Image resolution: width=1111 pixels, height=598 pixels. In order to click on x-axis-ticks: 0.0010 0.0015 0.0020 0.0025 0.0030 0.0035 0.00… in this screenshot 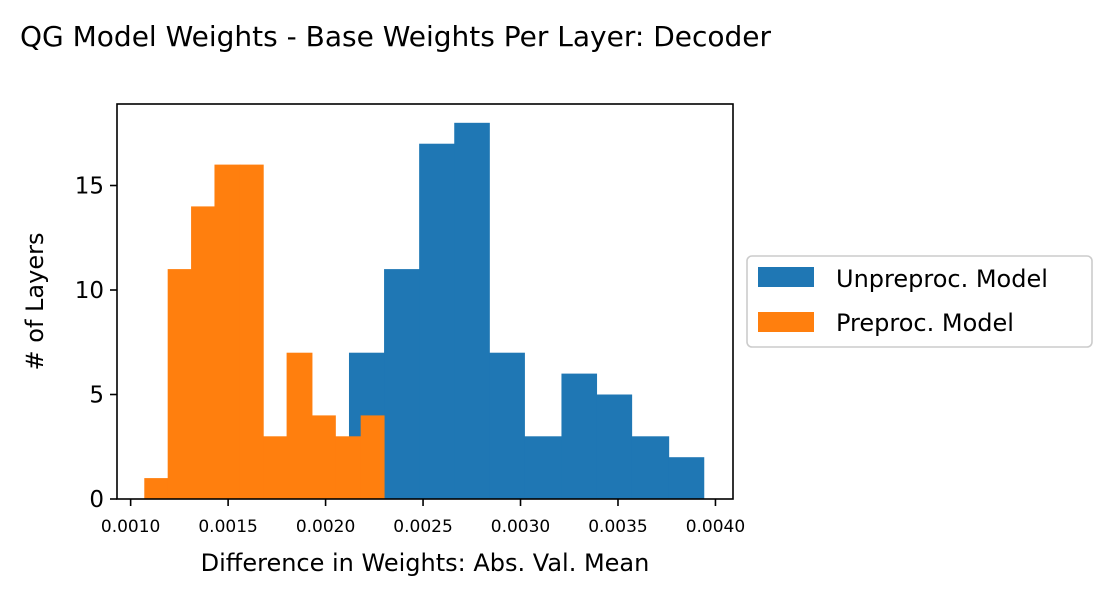, I will do `click(423, 518)`.